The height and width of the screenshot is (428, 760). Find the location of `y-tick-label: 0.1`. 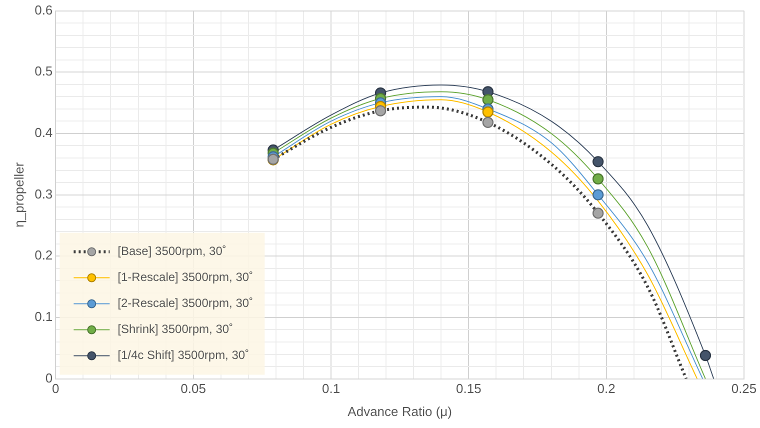

y-tick-label: 0.1 is located at coordinates (43, 316).